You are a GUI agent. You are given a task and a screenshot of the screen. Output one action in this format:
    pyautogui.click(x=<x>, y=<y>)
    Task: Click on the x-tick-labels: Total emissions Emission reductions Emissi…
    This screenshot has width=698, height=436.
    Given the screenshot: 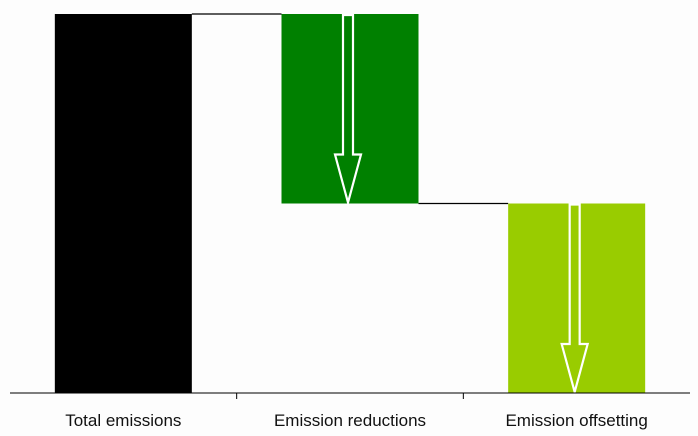 What is the action you would take?
    pyautogui.click(x=356, y=420)
    